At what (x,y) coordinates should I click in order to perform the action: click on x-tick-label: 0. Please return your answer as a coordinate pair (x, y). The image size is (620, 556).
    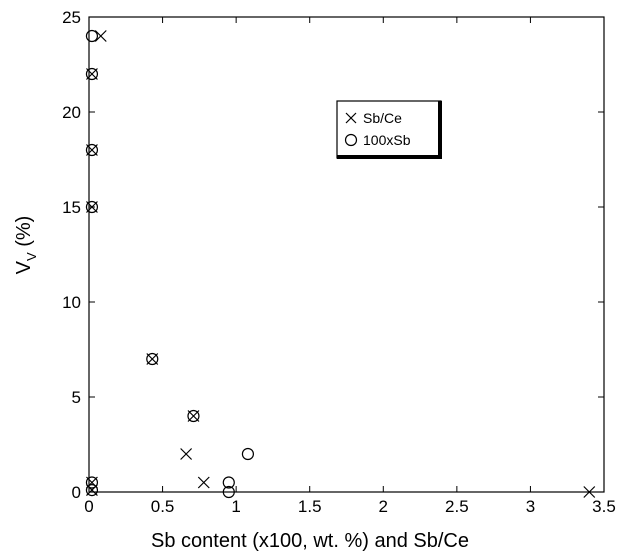
    Looking at the image, I should click on (88, 506).